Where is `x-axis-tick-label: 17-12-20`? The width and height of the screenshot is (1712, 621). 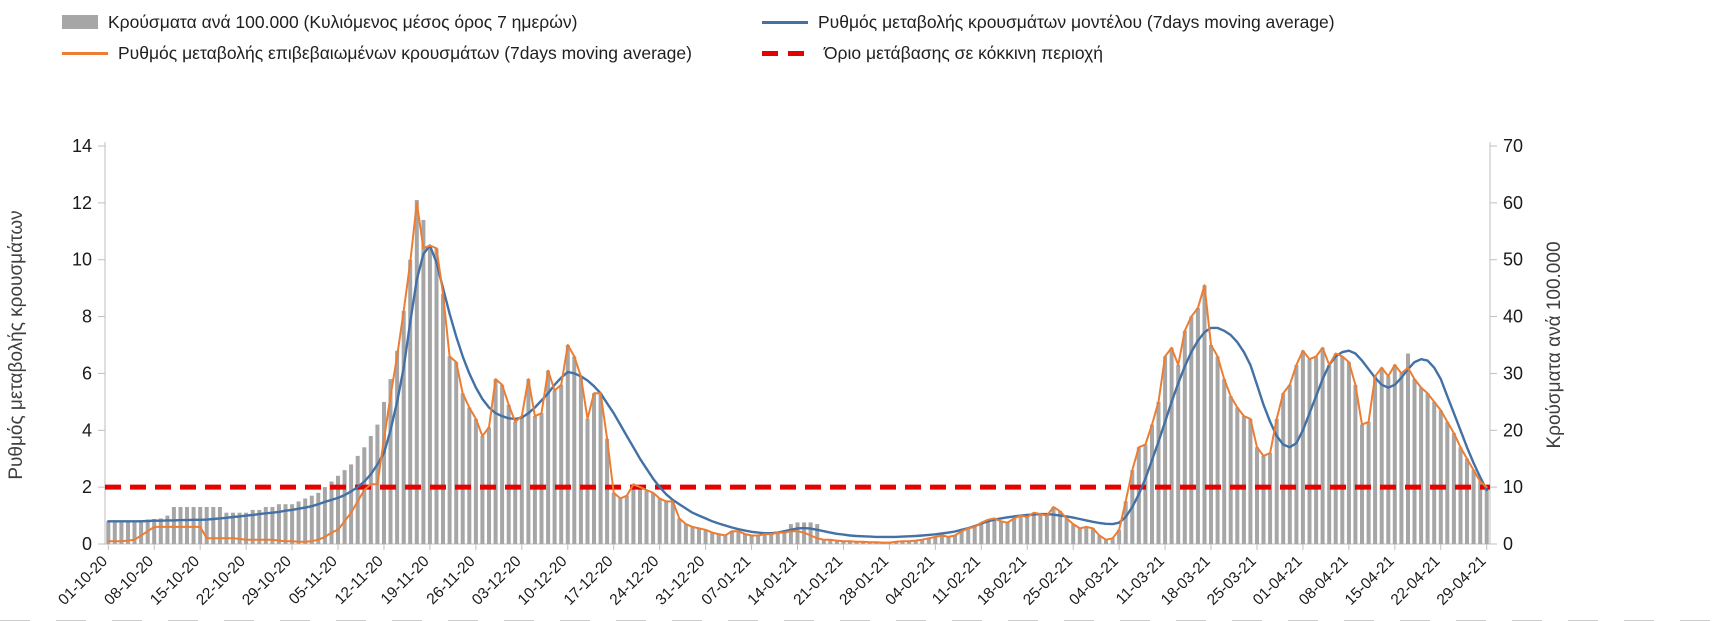 x-axis-tick-label: 17-12-20 is located at coordinates (589, 581).